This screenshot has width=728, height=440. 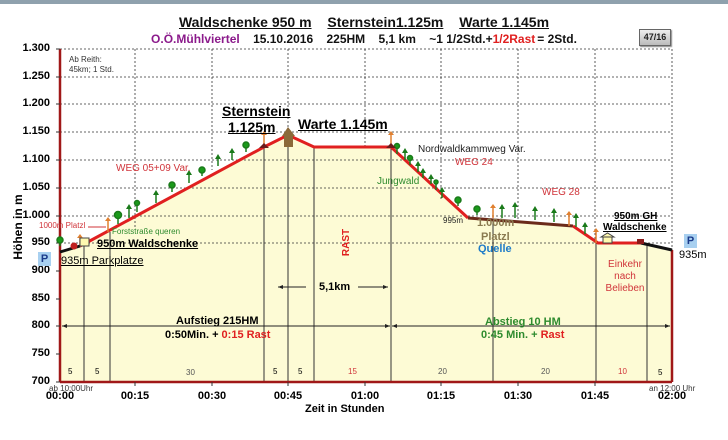 What do you see at coordinates (102, 261) in the screenshot?
I see `parkplatz-label: 935m Parkplatze` at bounding box center [102, 261].